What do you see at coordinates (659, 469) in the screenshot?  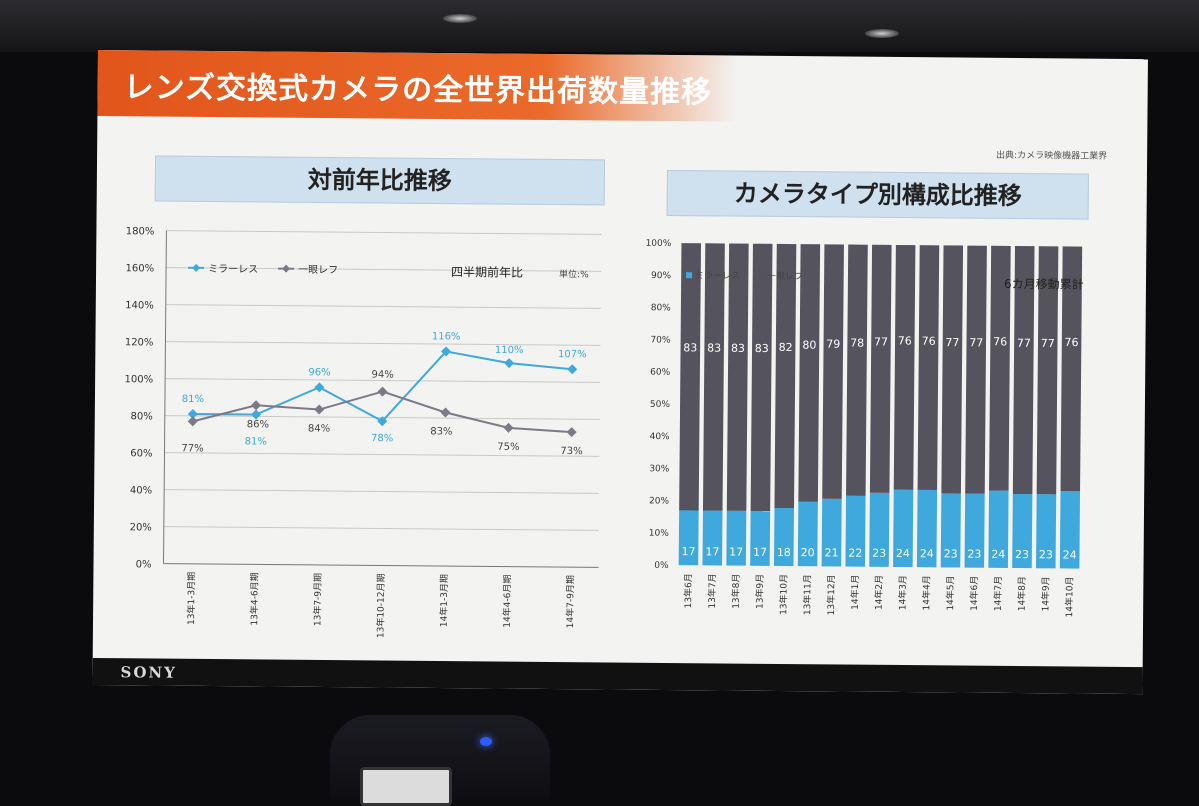 I see `y-tick-label: 30%` at bounding box center [659, 469].